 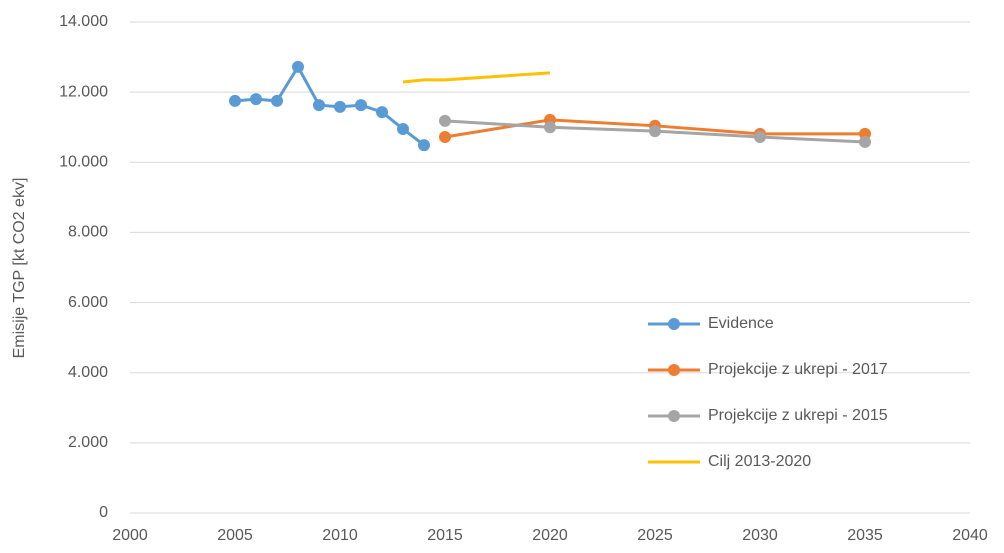 I want to click on y-tick-label: 0, so click(x=103, y=512).